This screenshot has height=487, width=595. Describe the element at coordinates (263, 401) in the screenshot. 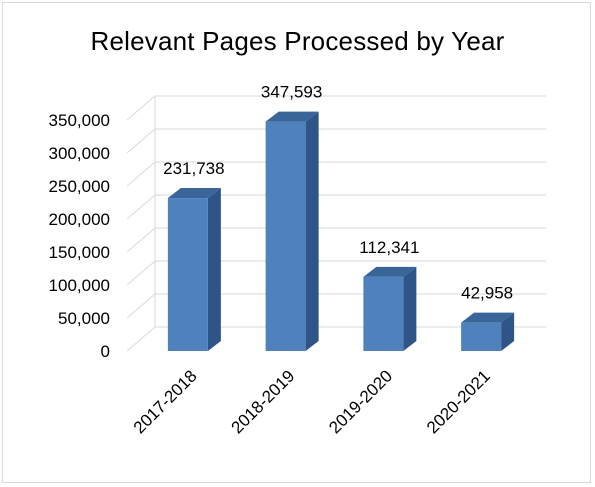

I see `x-tick-label: 2018-2019` at that location.